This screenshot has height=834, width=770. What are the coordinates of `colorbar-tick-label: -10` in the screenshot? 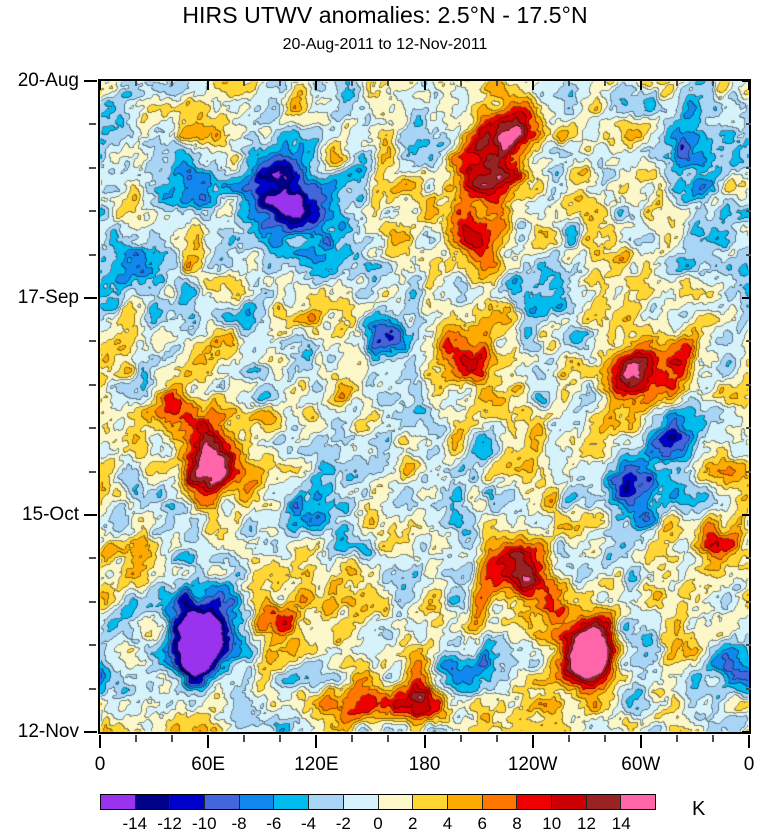 It's located at (204, 823).